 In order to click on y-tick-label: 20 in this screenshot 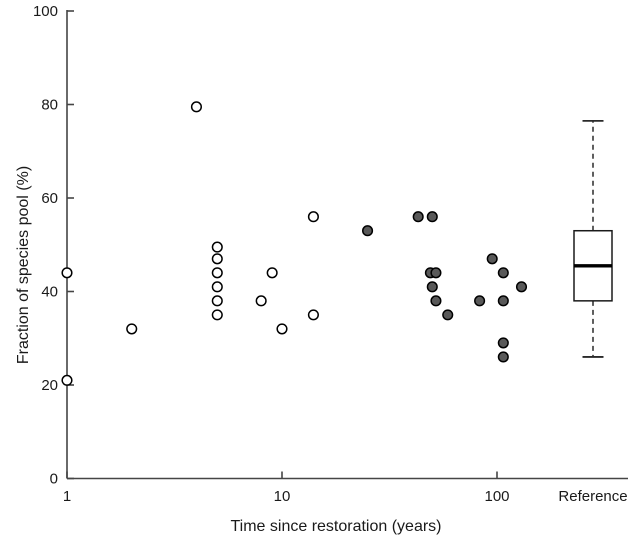, I will do `click(49, 385)`.